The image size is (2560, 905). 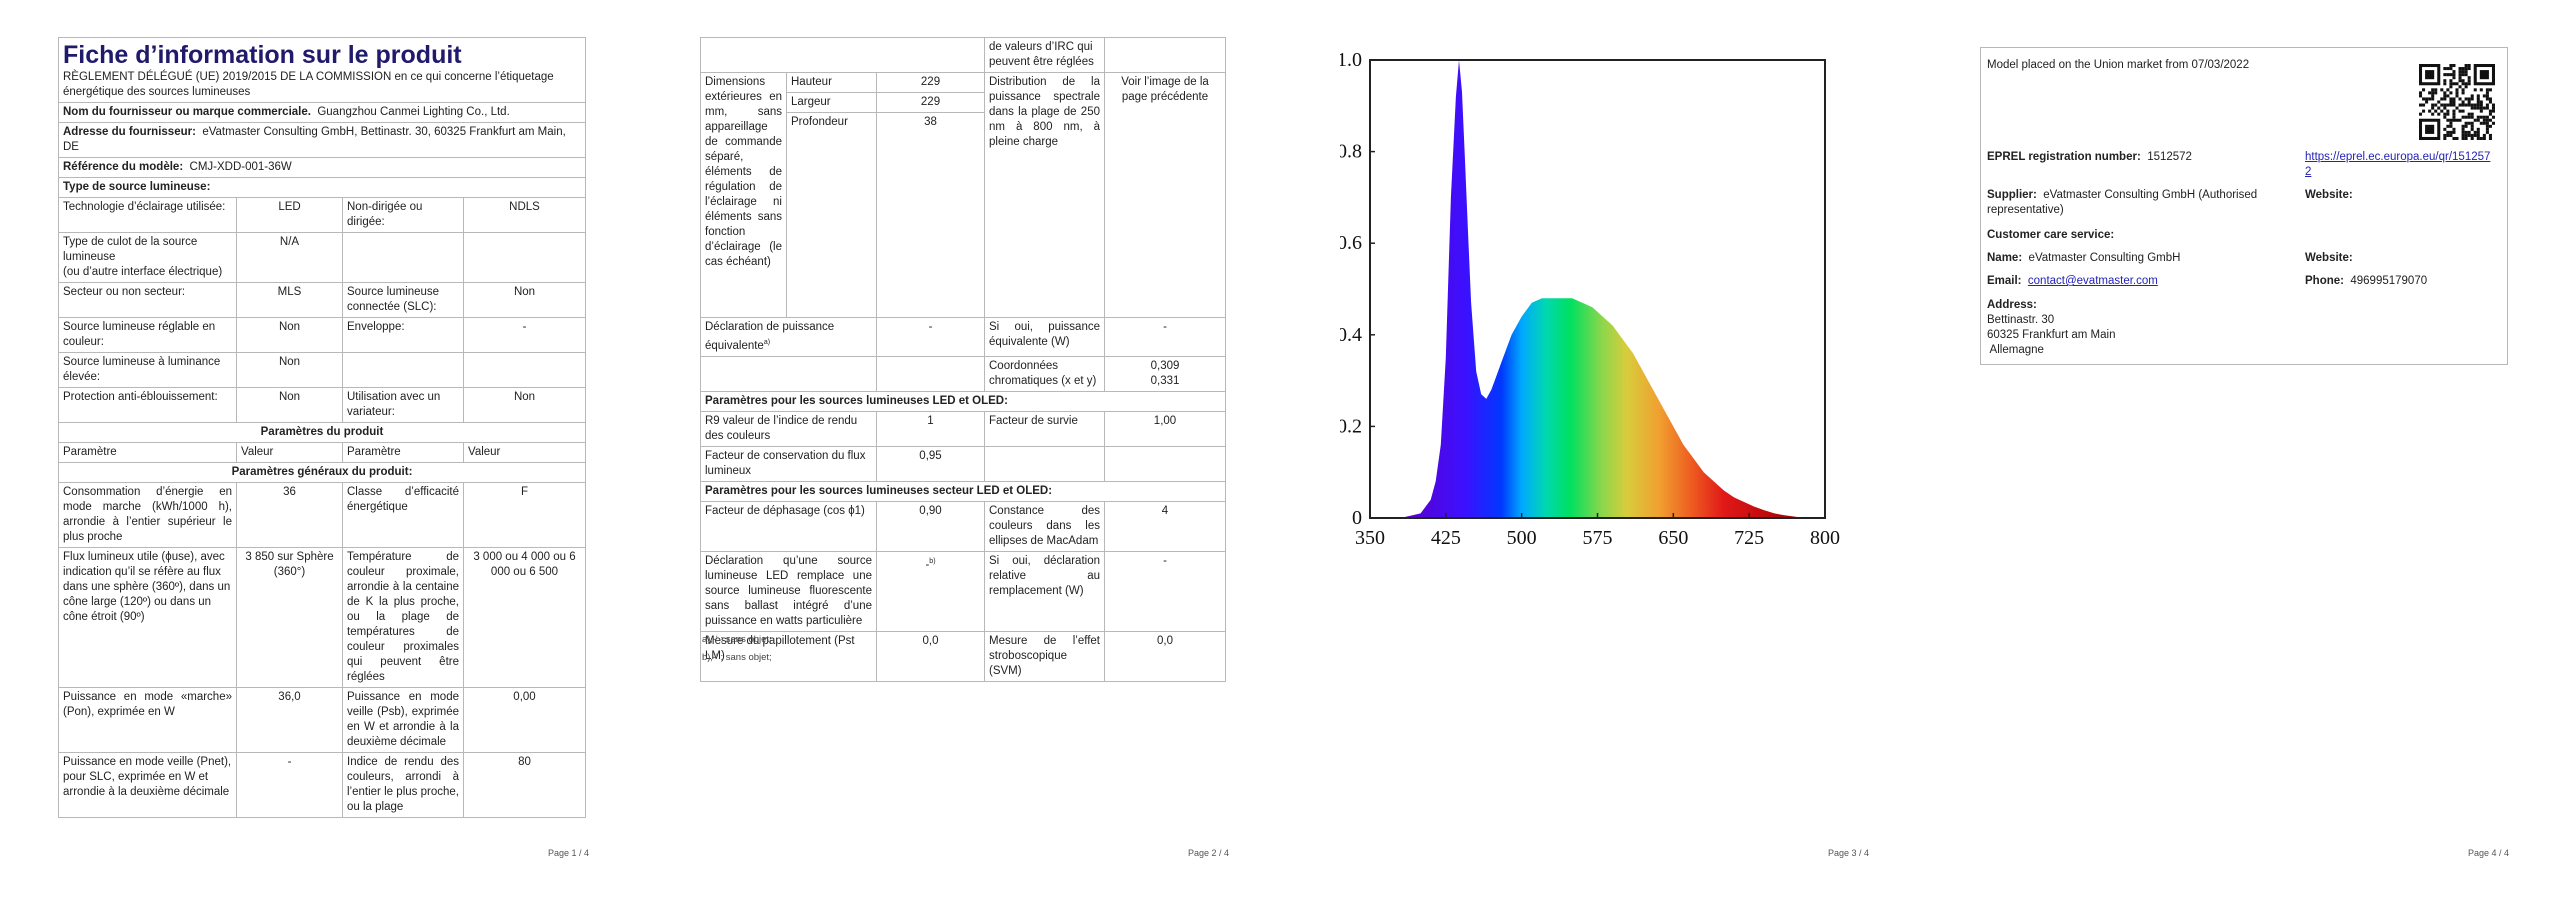 What do you see at coordinates (1351, 60) in the screenshot?
I see `y-tick-label: 1.0` at bounding box center [1351, 60].